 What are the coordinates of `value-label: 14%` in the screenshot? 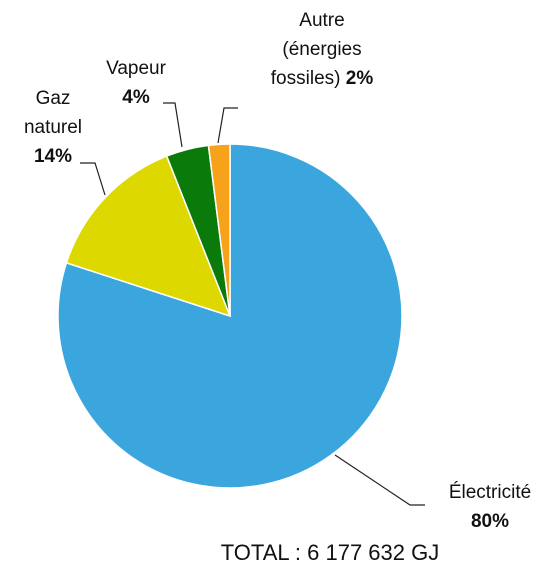 It's located at (53, 156).